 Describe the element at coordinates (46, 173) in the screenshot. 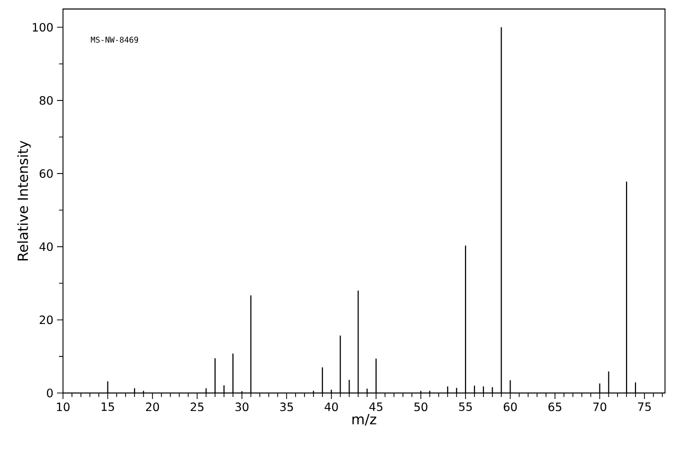

I see `y-tick-label: 60` at that location.